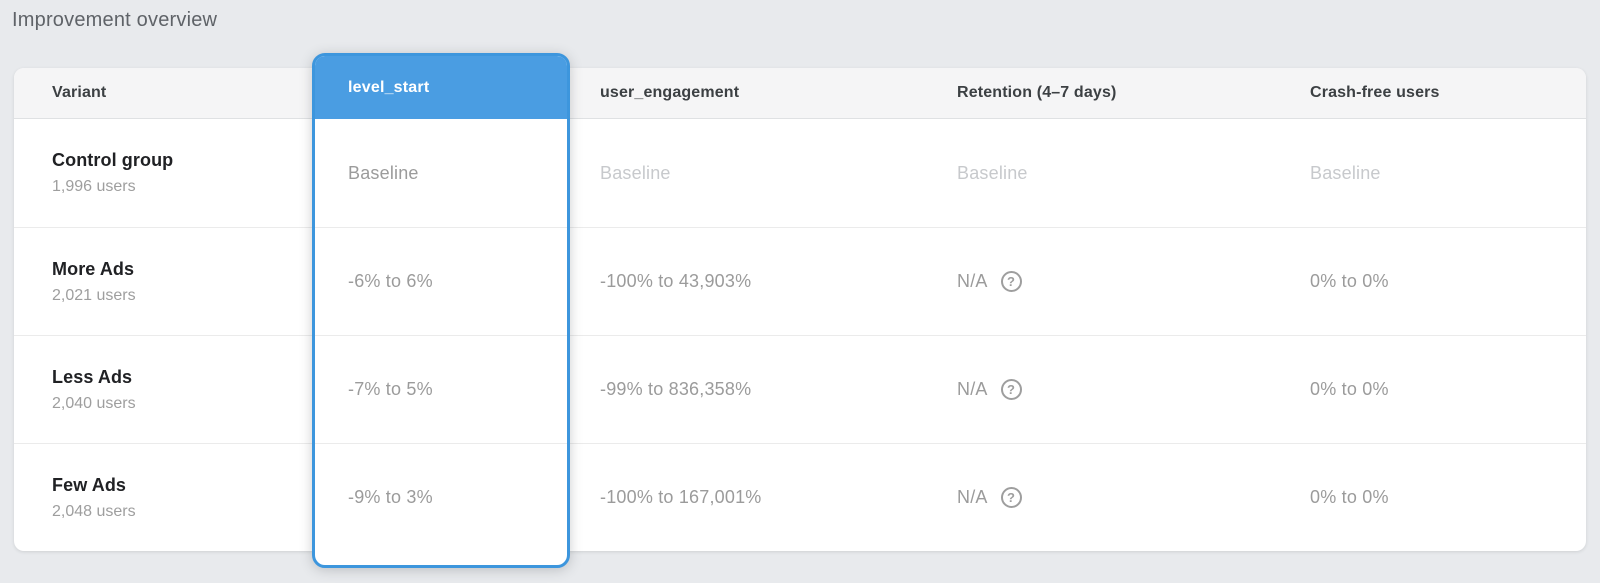 The image size is (1600, 583). What do you see at coordinates (92, 376) in the screenshot?
I see `variant-name: Less Ads` at bounding box center [92, 376].